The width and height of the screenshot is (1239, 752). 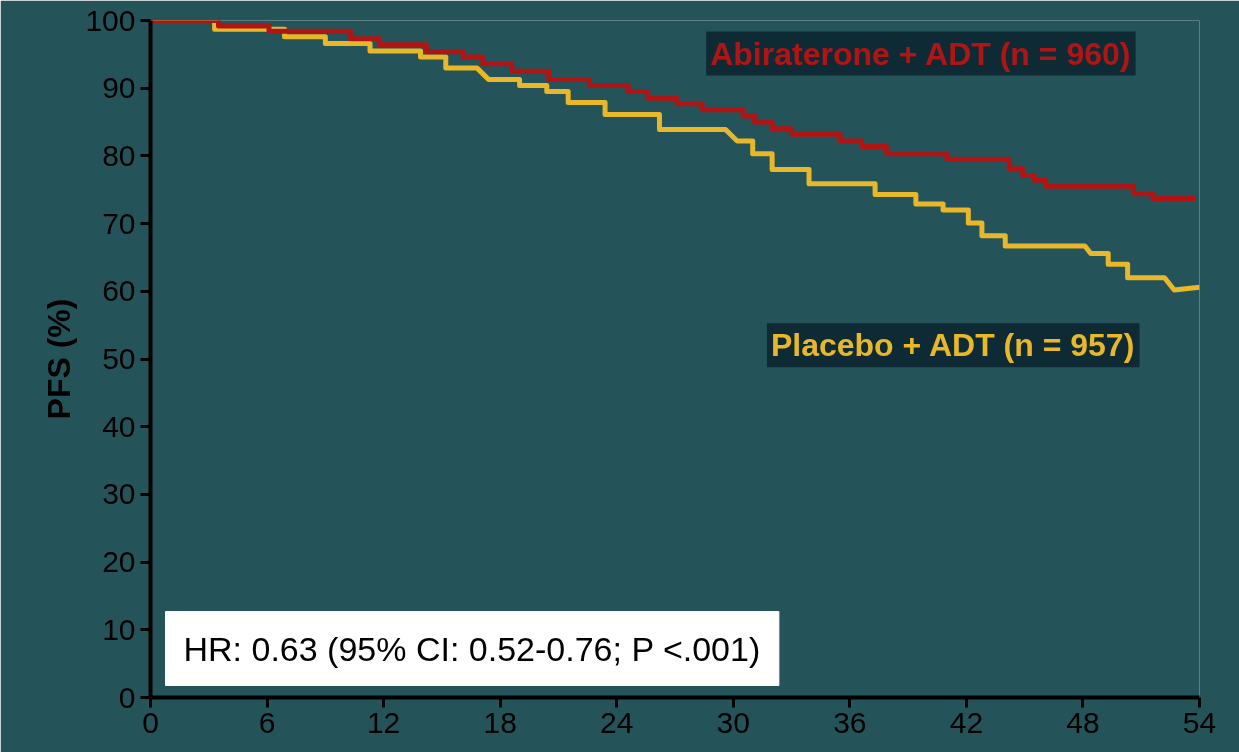 What do you see at coordinates (500, 722) in the screenshot?
I see `x-tick-label: 18` at bounding box center [500, 722].